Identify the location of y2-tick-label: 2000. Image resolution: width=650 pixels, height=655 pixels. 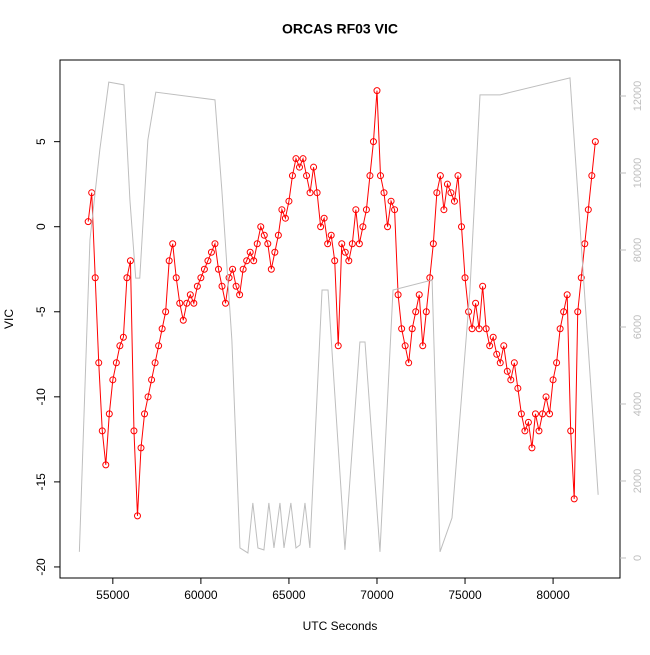
(638, 481).